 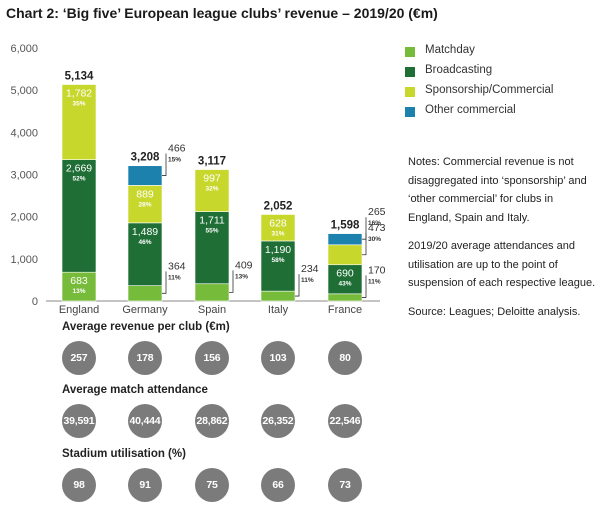 I want to click on stat-title-attendance: Average match attendance, so click(x=135, y=390).